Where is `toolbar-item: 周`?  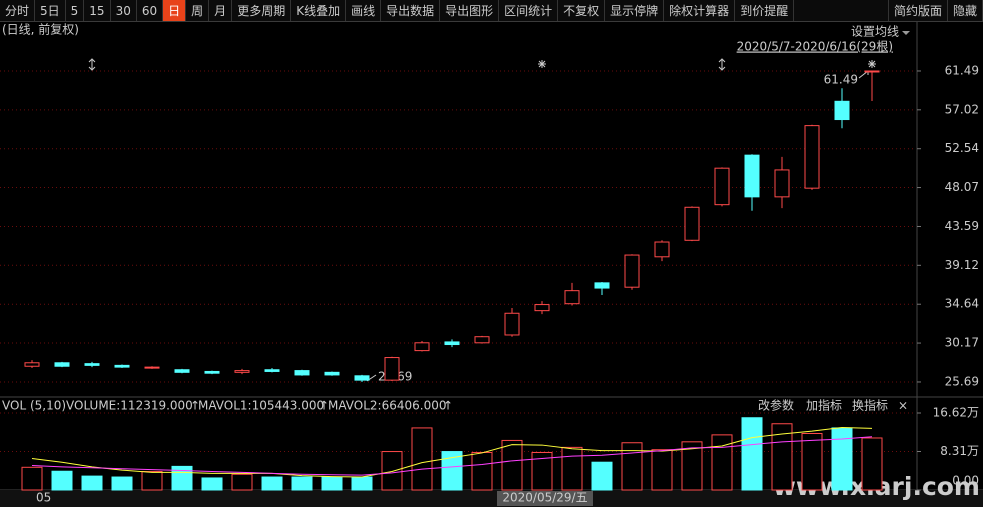
toolbar-item: 周 is located at coordinates (198, 10).